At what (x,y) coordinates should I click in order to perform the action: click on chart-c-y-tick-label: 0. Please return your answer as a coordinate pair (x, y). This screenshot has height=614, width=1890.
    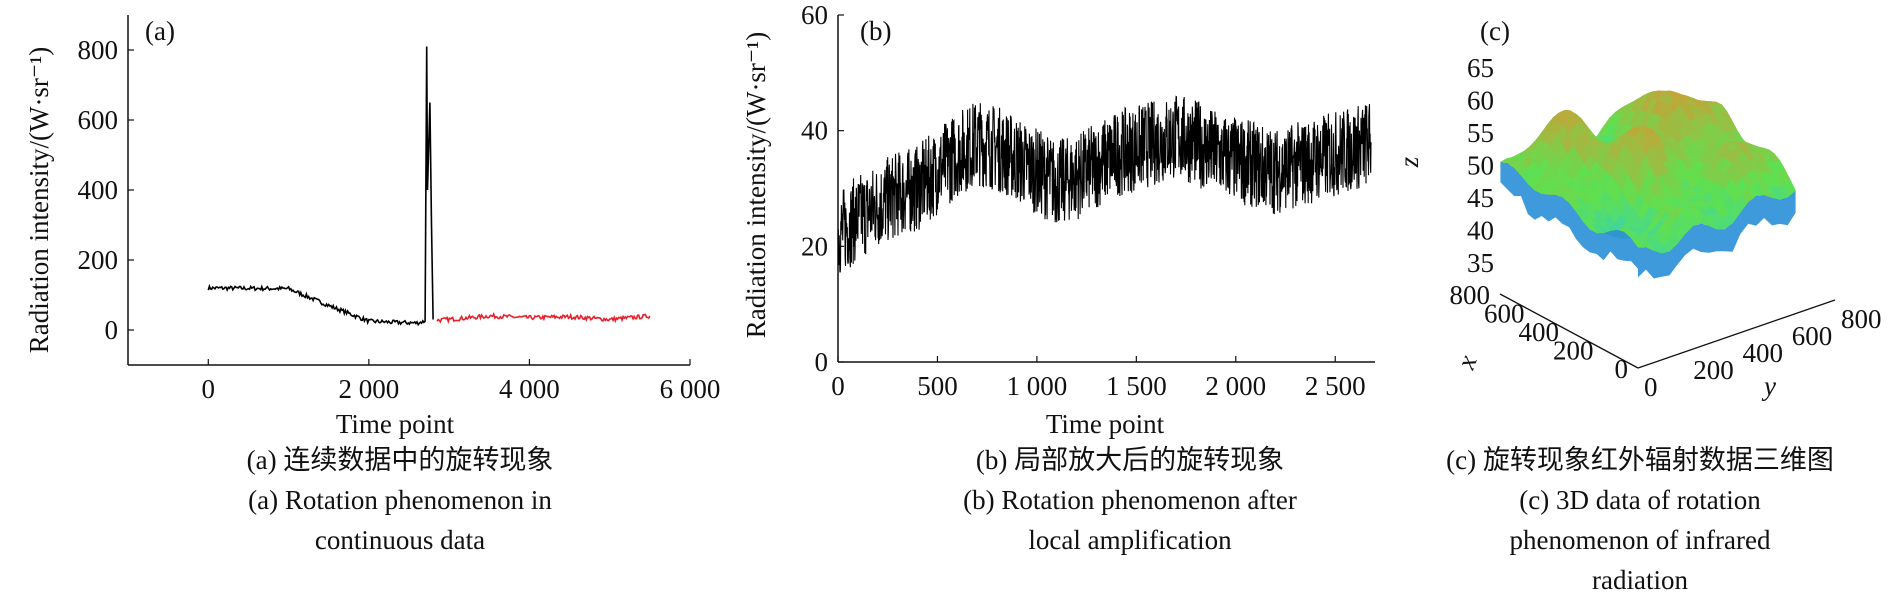
    Looking at the image, I should click on (1651, 387).